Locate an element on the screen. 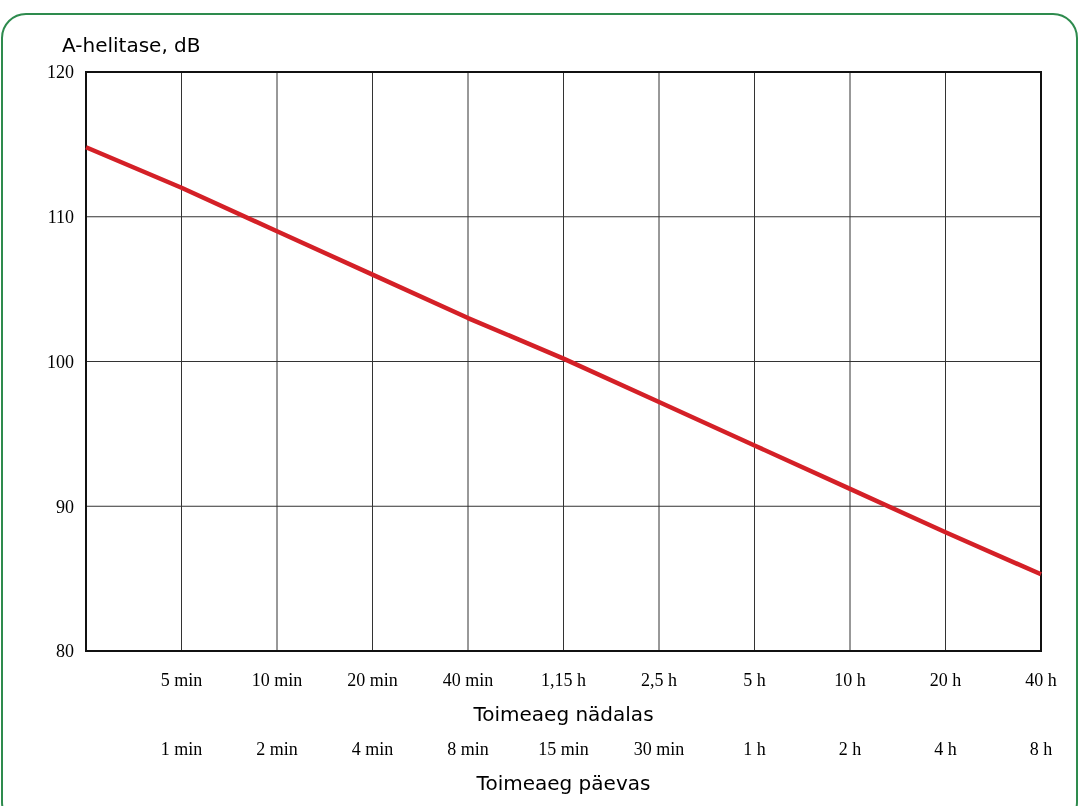 This screenshot has height=806, width=1079. text: 1 min is located at coordinates (181, 749).